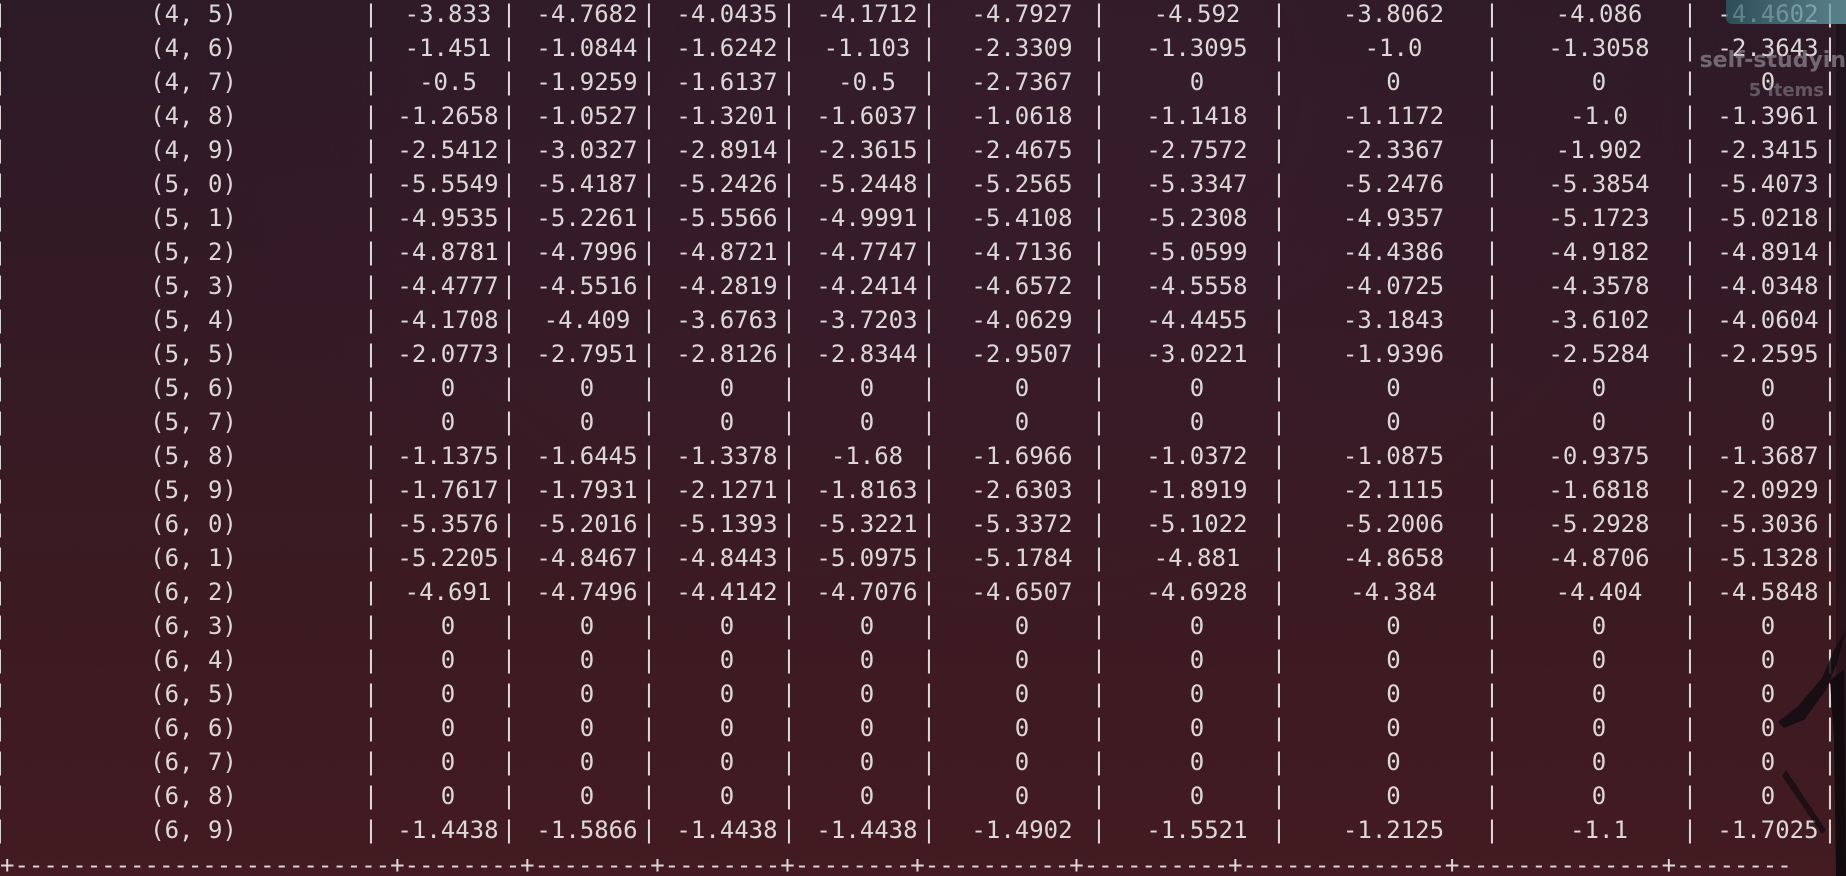  What do you see at coordinates (1022, 218) in the screenshot?
I see `value-cell: -5.4108` at bounding box center [1022, 218].